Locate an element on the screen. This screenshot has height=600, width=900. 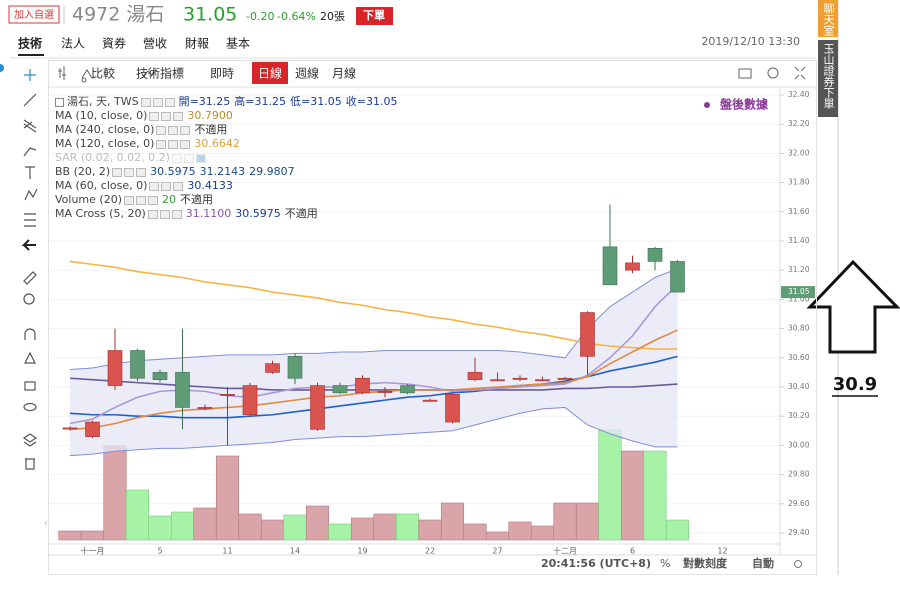
zoom-tool is located at coordinates (29, 299).